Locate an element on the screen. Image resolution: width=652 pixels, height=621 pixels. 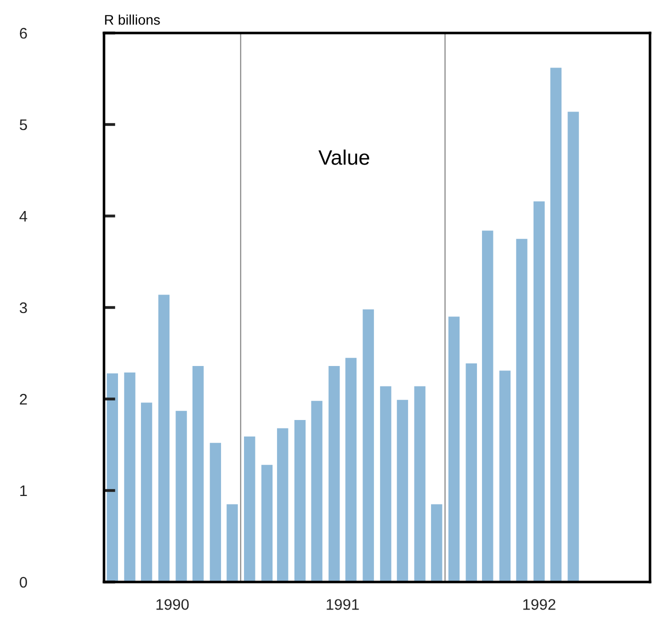
text: Value is located at coordinates (344, 157).